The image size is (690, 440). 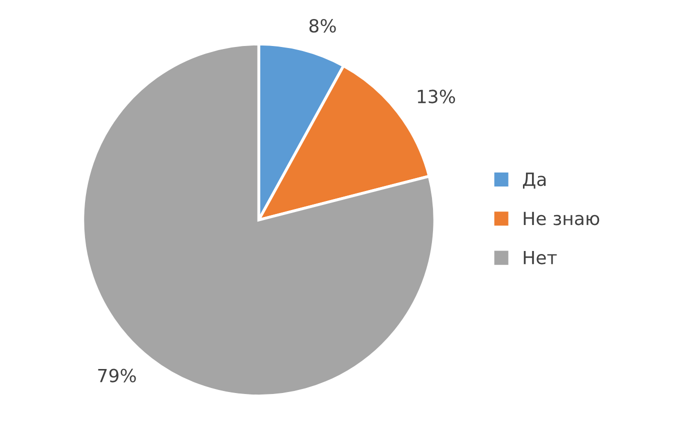 What do you see at coordinates (540, 257) in the screenshot?
I see `legend-label: Нет` at bounding box center [540, 257].